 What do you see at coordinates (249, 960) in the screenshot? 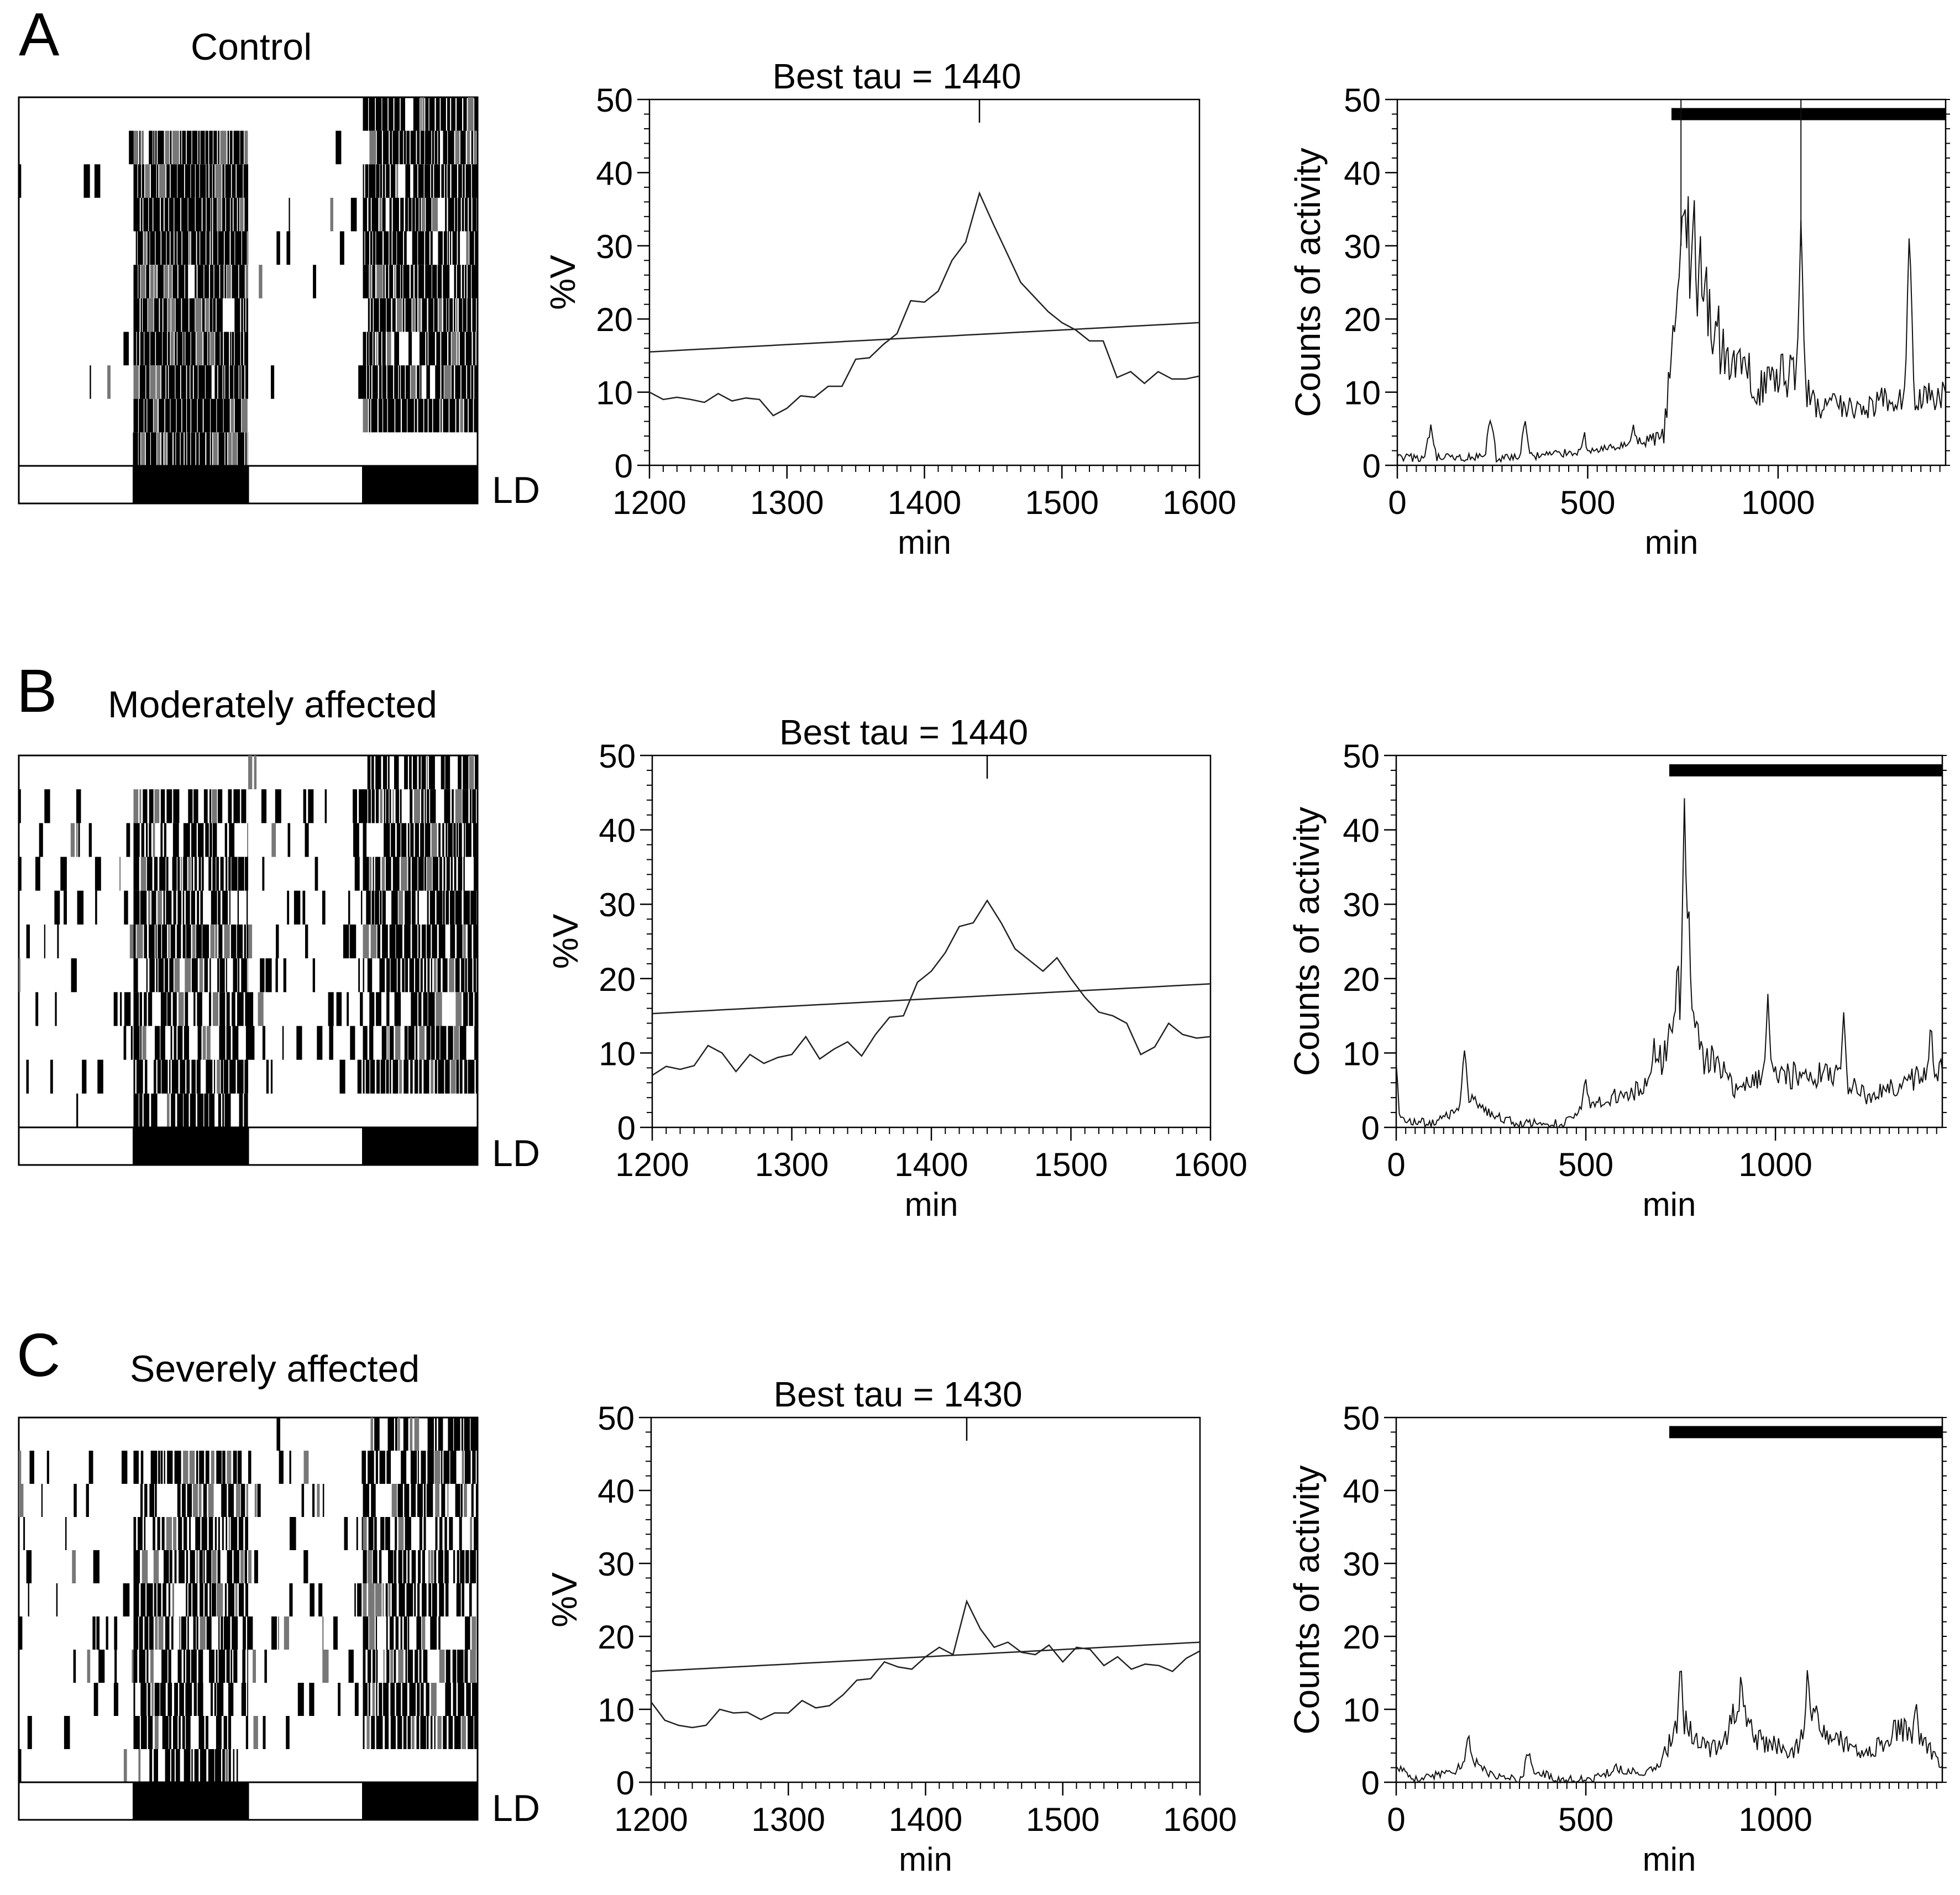
I see `actogram-b` at bounding box center [249, 960].